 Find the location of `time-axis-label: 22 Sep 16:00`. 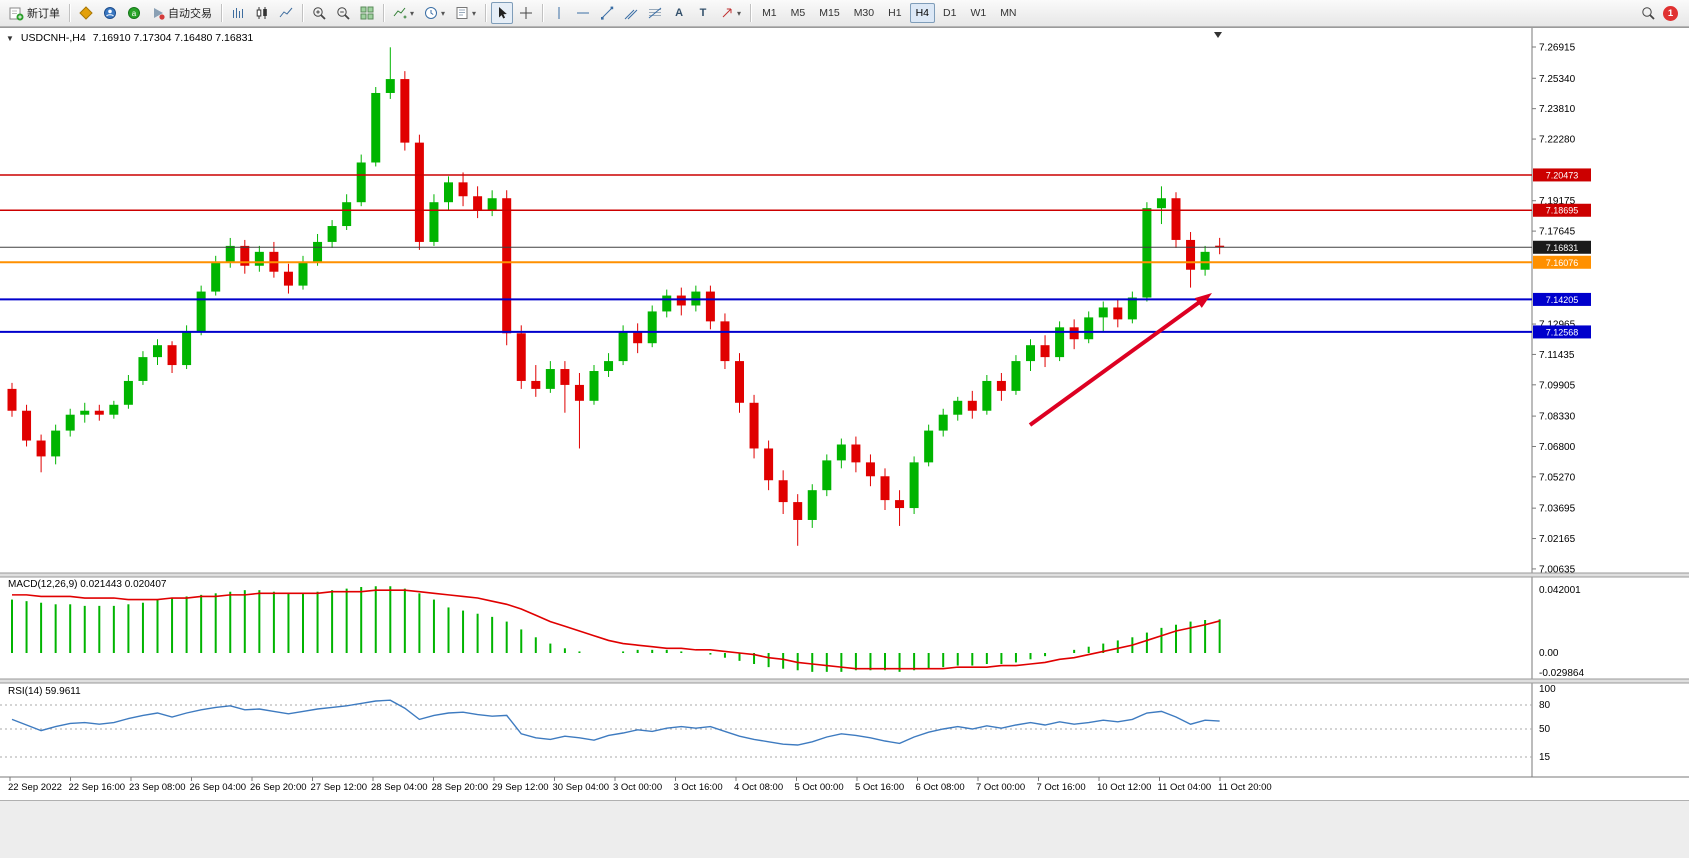

time-axis-label: 22 Sep 16:00 is located at coordinates (97, 787).